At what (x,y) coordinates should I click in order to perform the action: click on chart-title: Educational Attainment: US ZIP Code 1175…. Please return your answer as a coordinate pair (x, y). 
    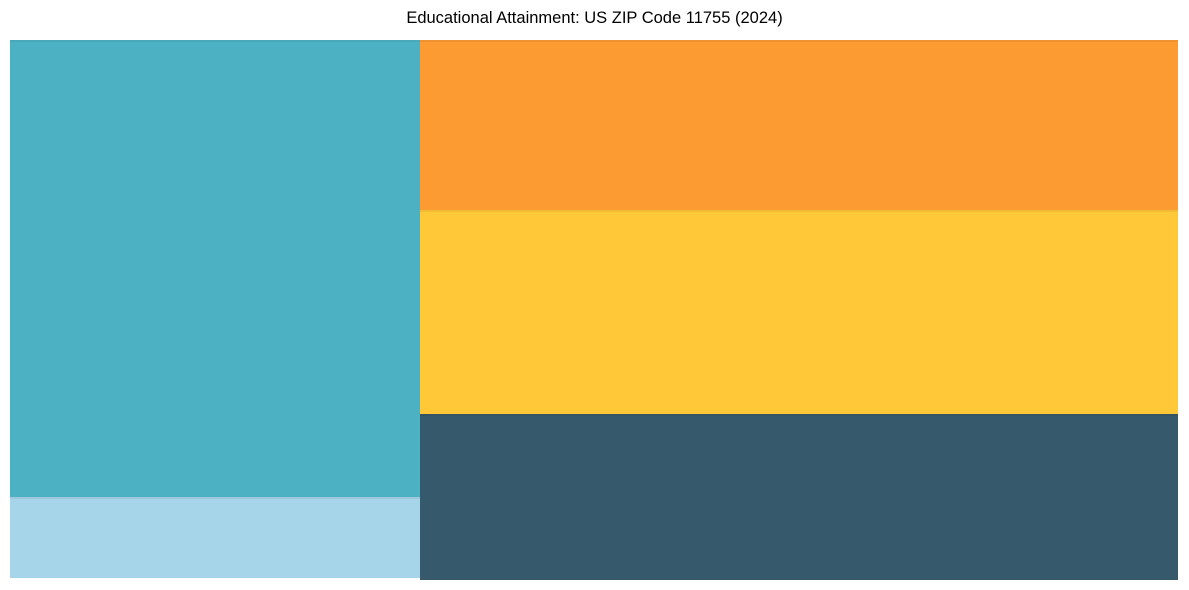
    Looking at the image, I should click on (594, 18).